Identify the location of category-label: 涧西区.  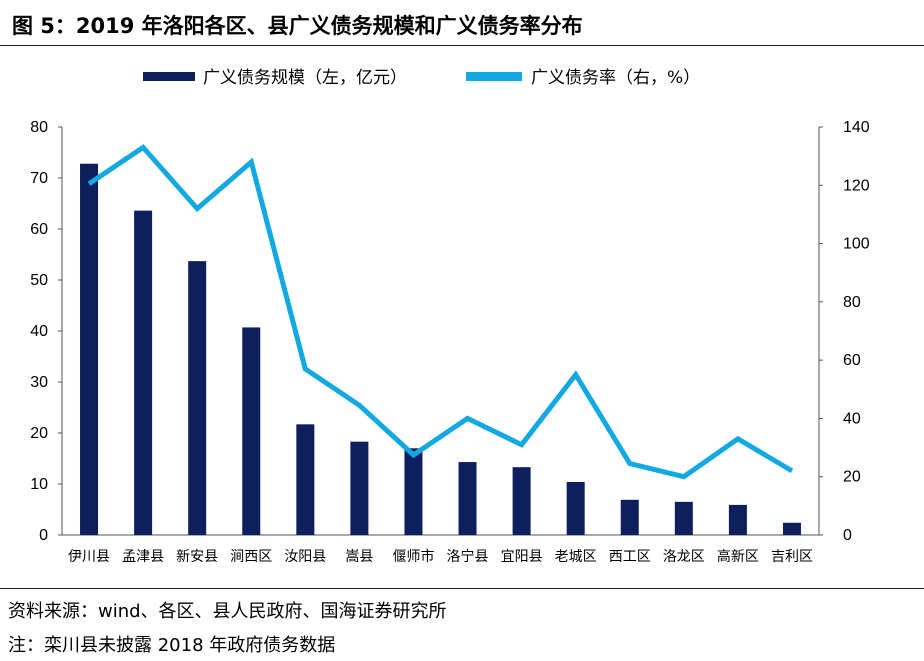
(251, 557).